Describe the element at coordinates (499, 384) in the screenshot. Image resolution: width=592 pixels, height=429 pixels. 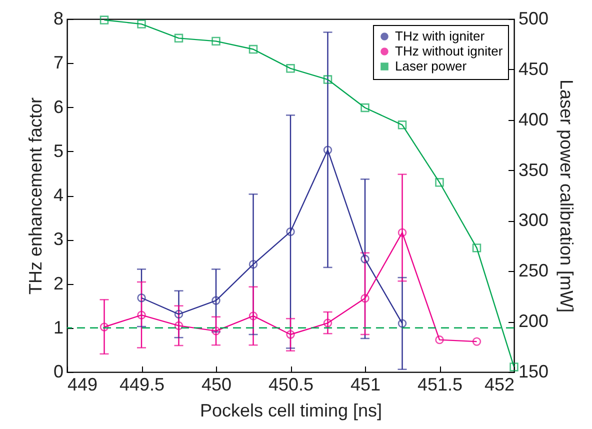
I see `x-tick-label: 452` at that location.